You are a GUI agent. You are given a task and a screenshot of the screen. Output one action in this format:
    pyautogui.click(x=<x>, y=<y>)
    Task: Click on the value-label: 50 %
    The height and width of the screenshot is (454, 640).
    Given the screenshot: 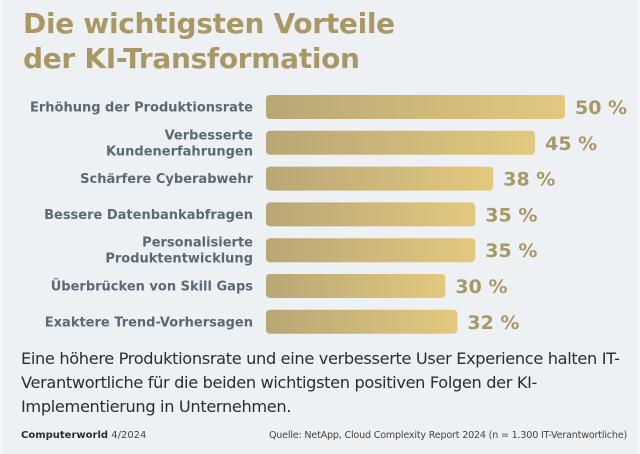 What is the action you would take?
    pyautogui.click(x=601, y=108)
    